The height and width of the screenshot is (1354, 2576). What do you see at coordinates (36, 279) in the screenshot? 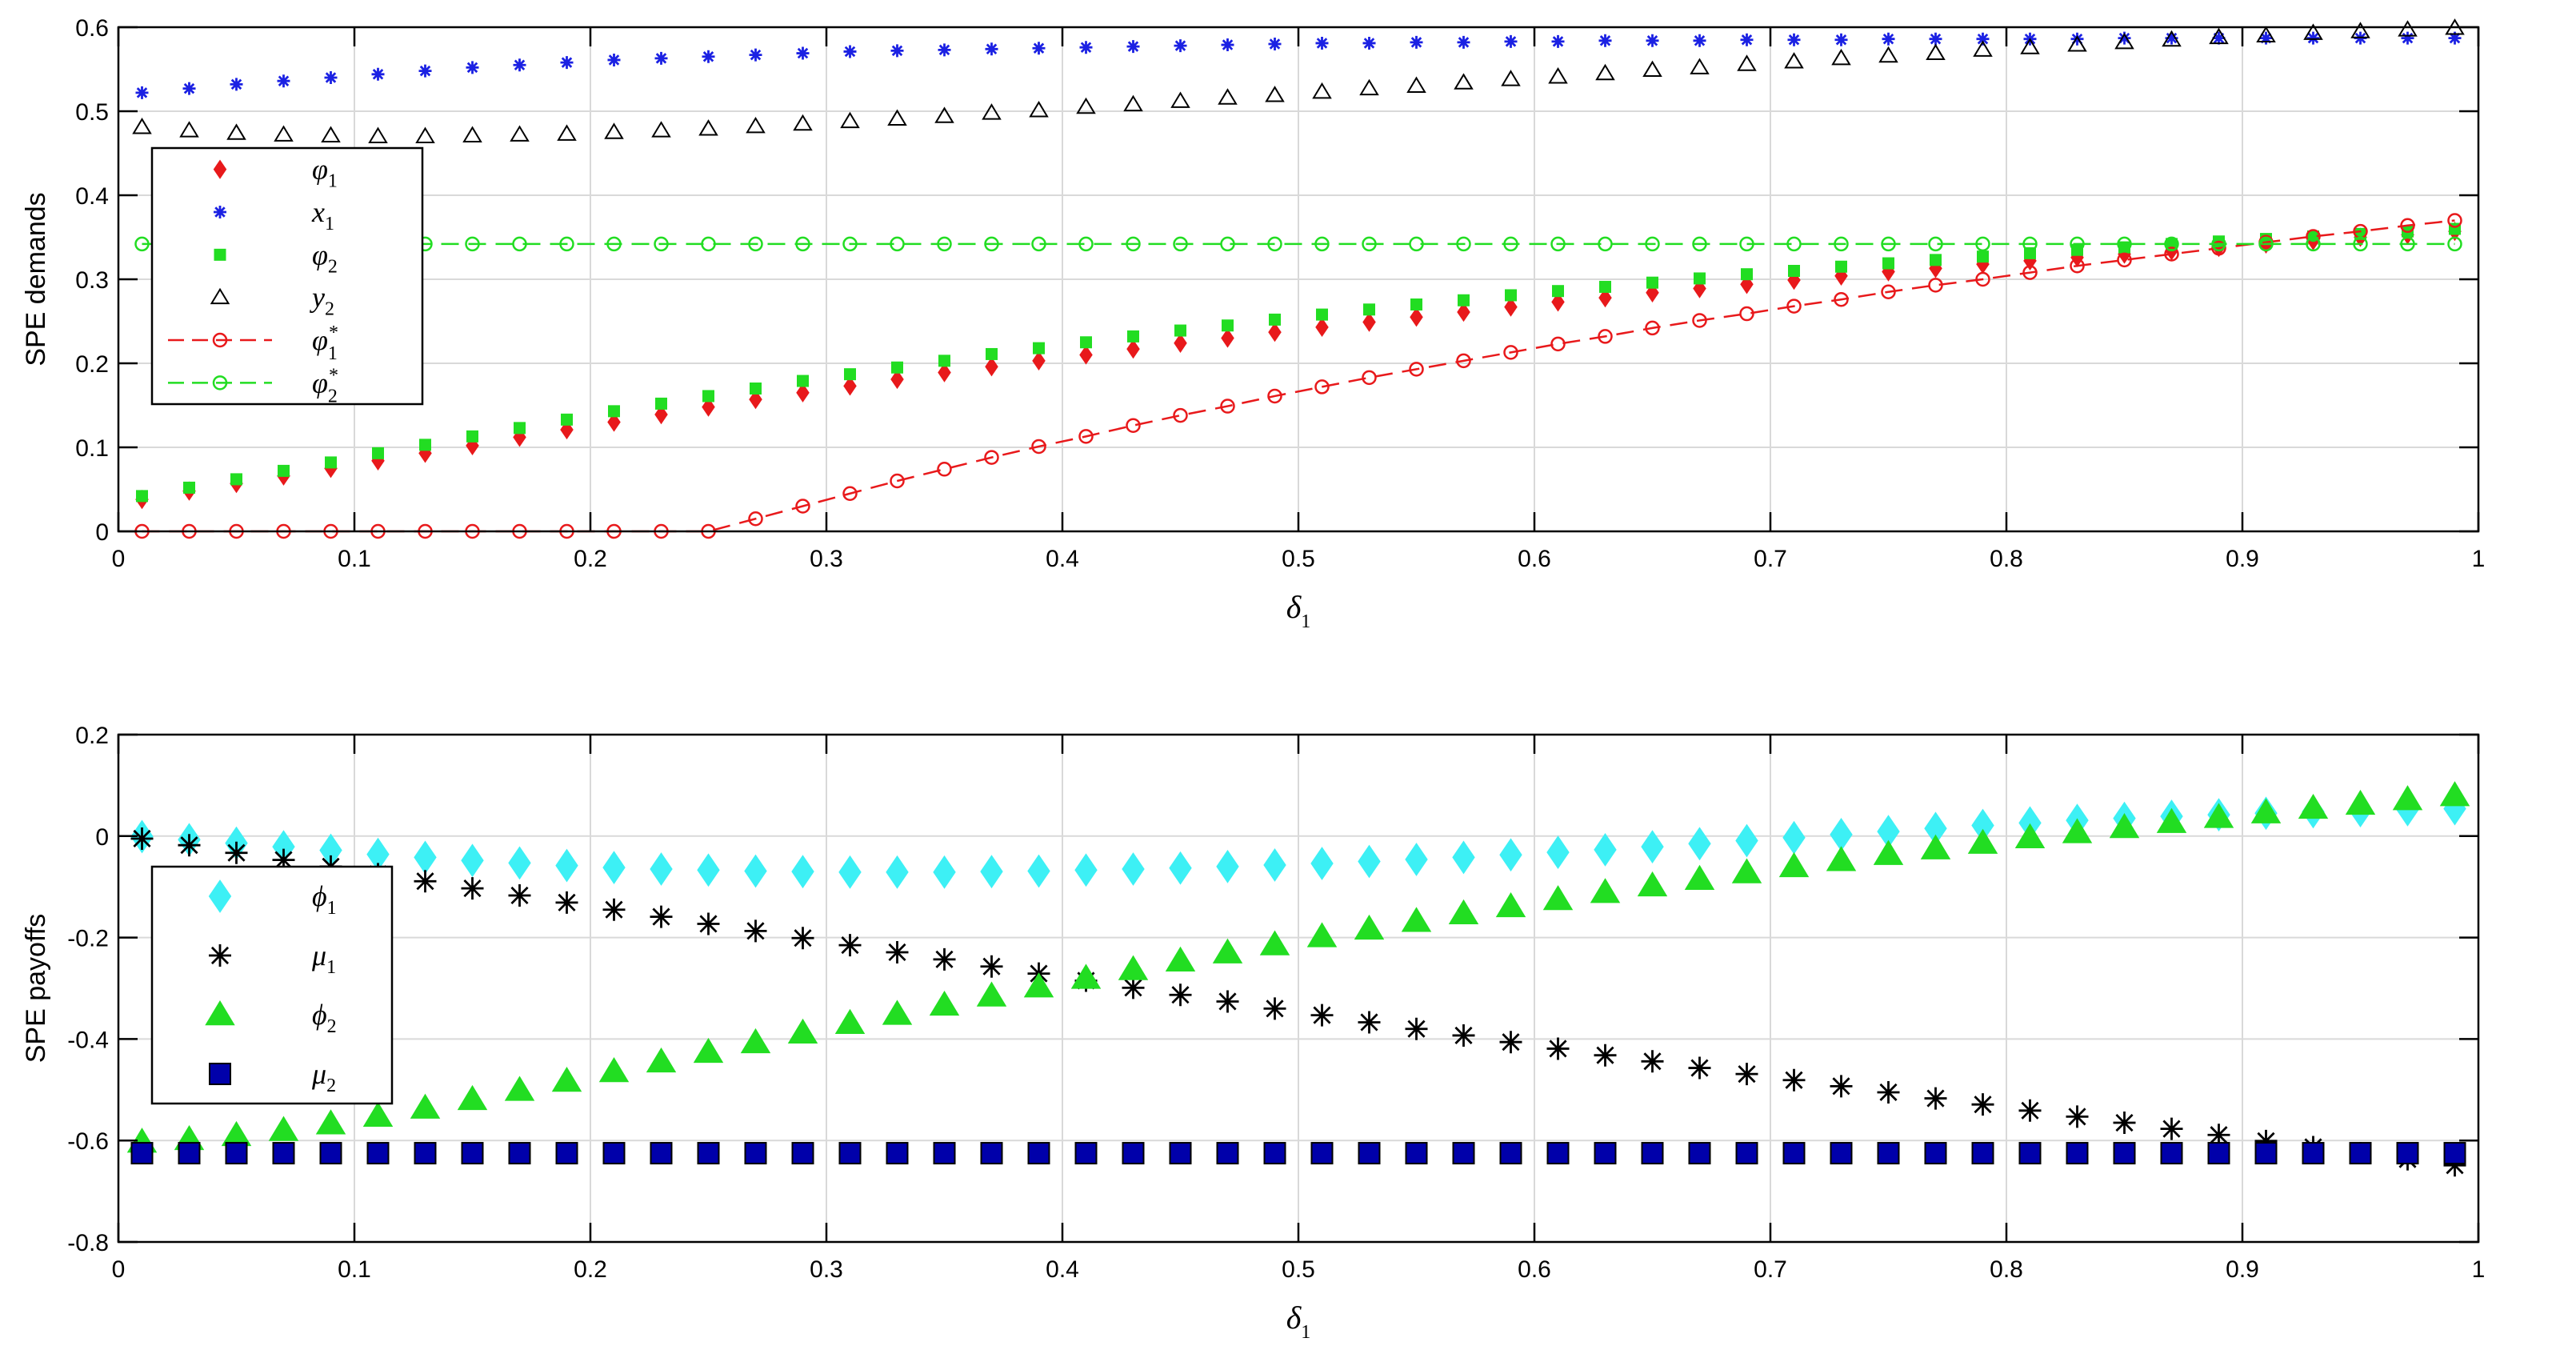
I see `demands-y-axis-label: SPE demands` at bounding box center [36, 279].